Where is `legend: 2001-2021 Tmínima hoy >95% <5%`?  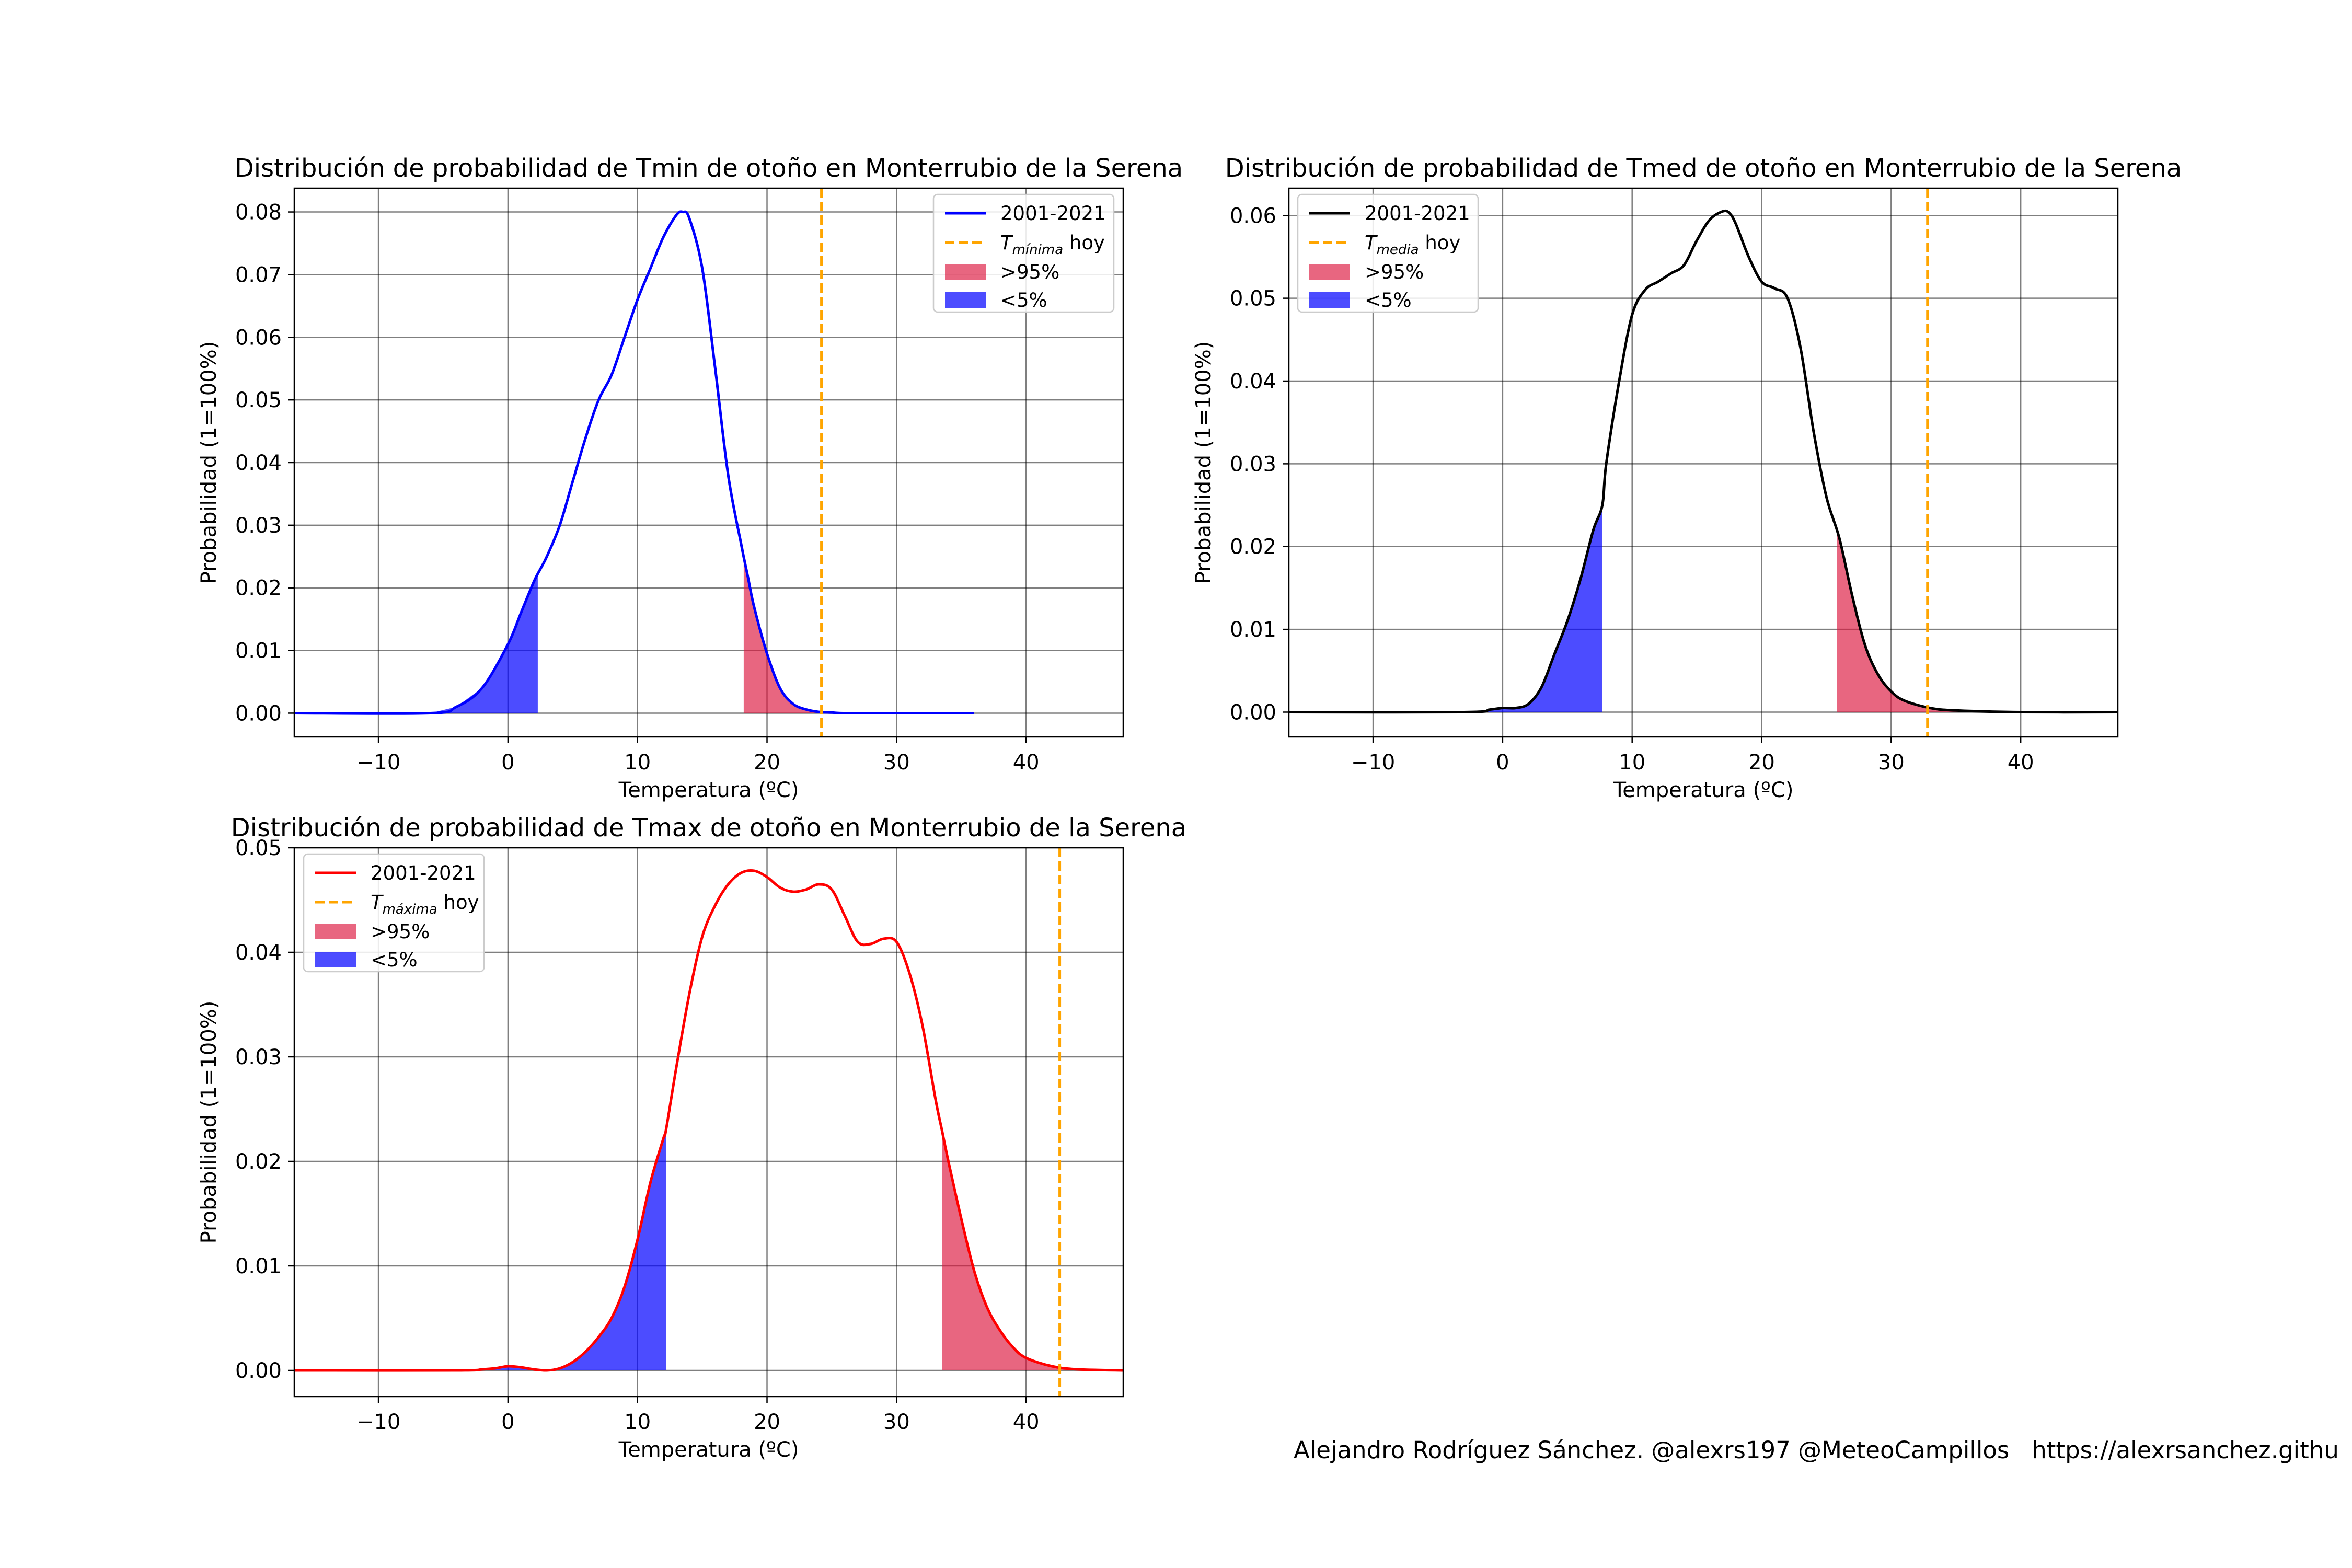
legend: 2001-2021 Tmínima hoy >95% <5% is located at coordinates (1023, 253).